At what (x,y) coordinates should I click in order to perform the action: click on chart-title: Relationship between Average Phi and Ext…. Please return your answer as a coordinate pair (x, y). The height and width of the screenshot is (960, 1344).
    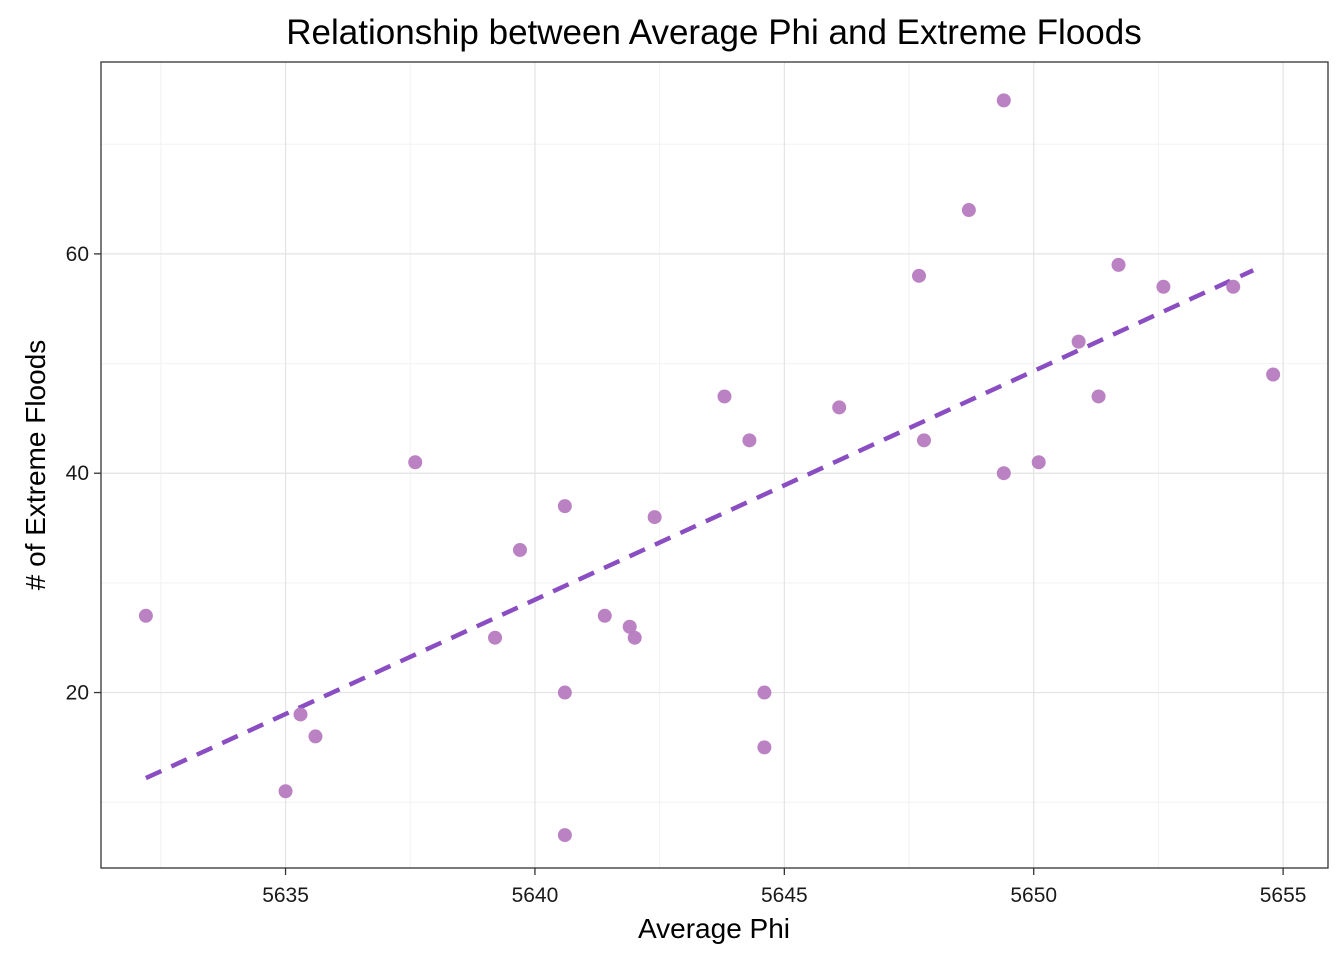
    Looking at the image, I should click on (713, 32).